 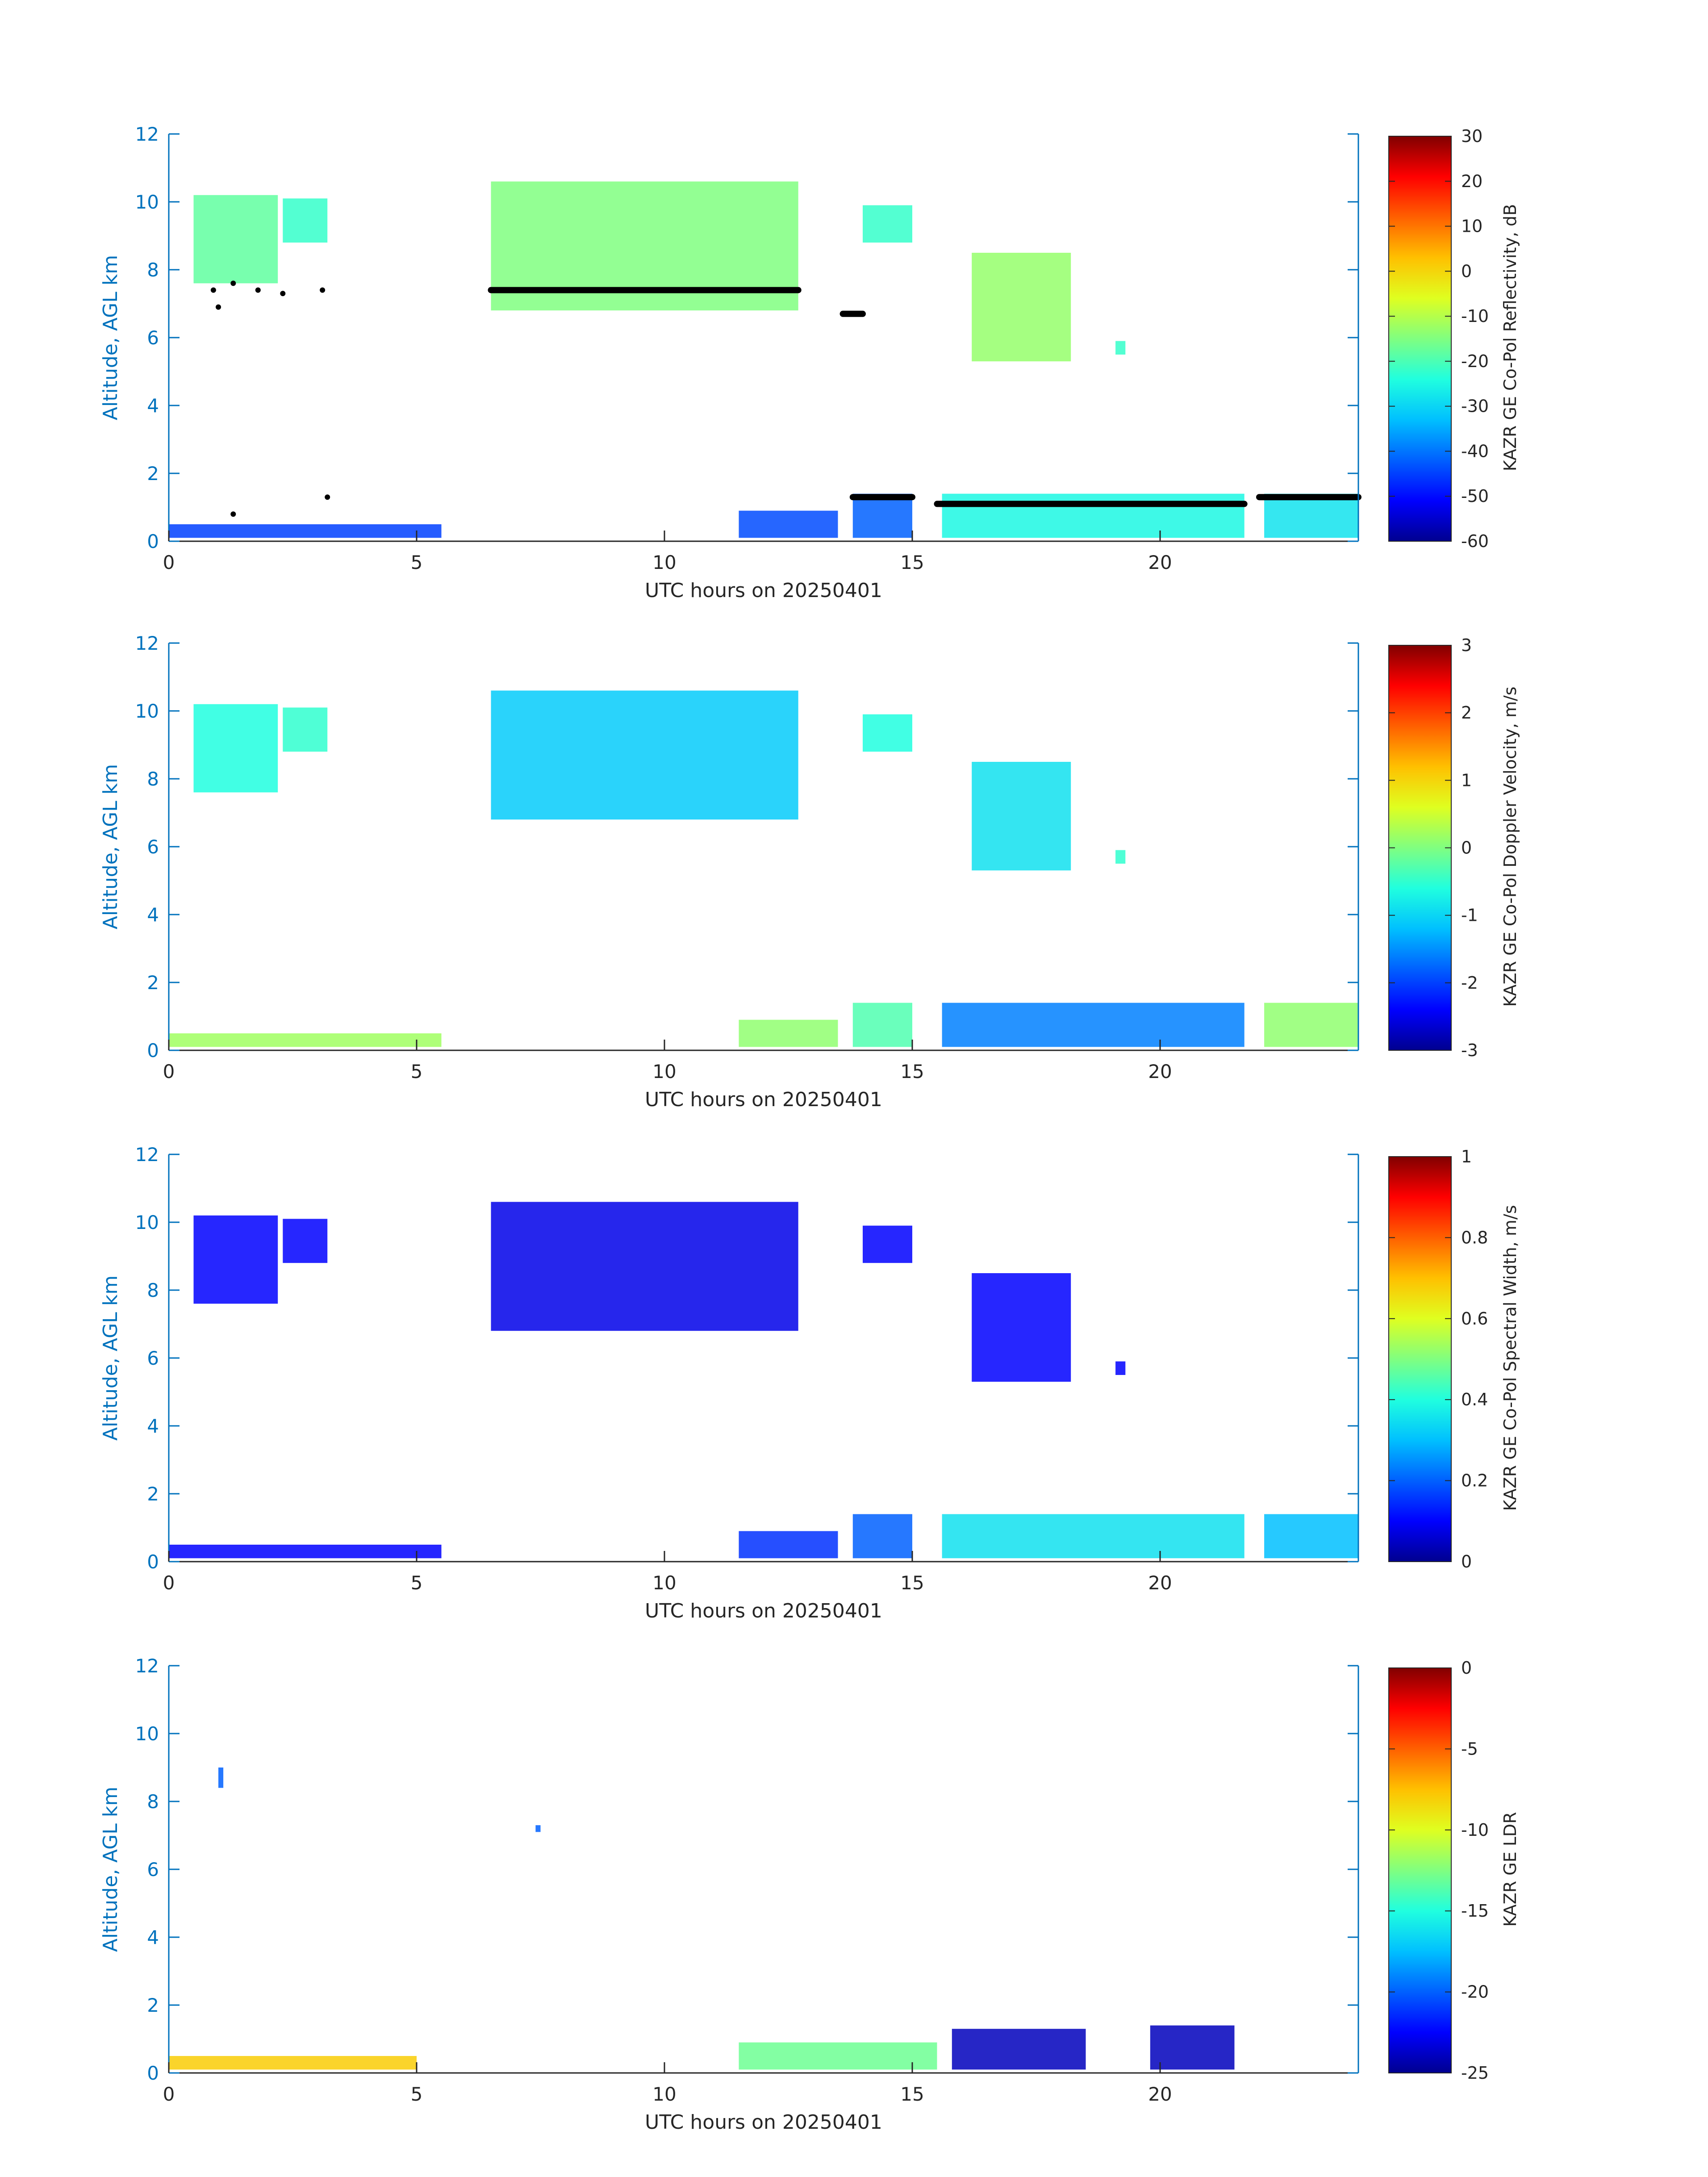 What do you see at coordinates (1510, 337) in the screenshot?
I see `colorbar-label: KAZR GE Co-Pol Reflectivity, dB` at bounding box center [1510, 337].